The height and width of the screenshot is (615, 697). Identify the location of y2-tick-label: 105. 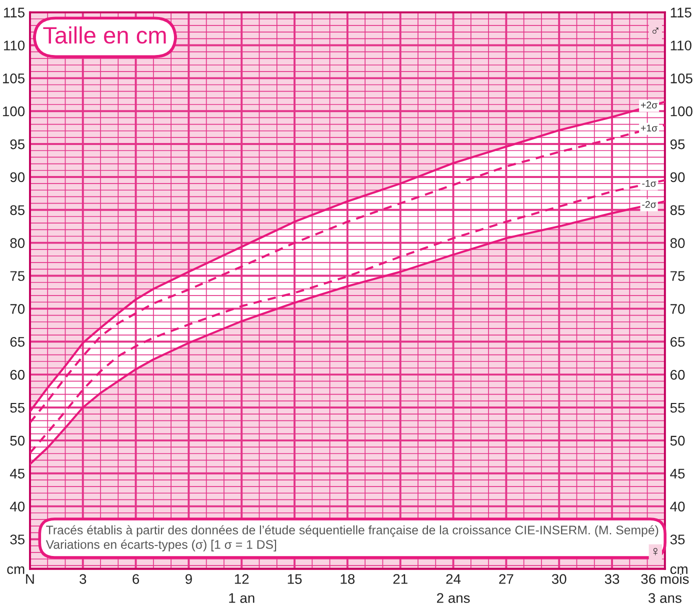
(681, 79).